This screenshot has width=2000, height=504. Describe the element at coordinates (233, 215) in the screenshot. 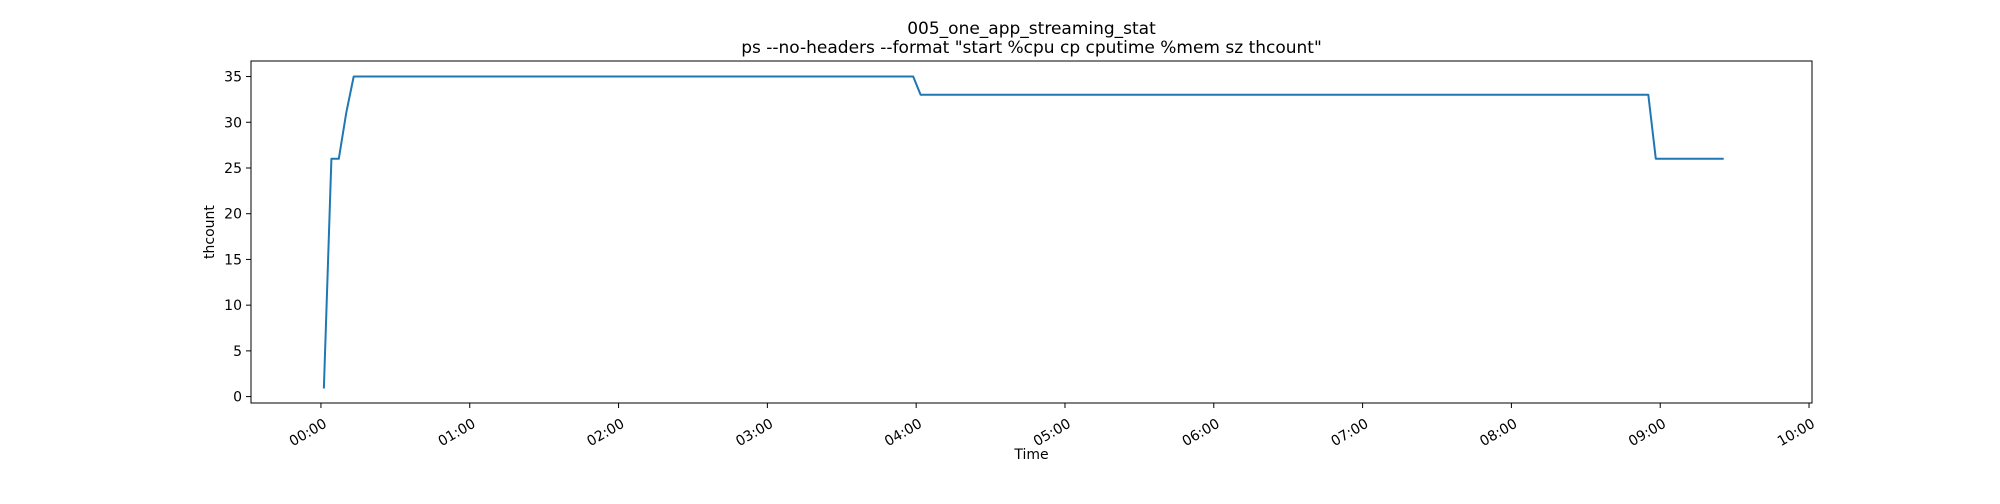

I see `y-tick-label: 20` at that location.